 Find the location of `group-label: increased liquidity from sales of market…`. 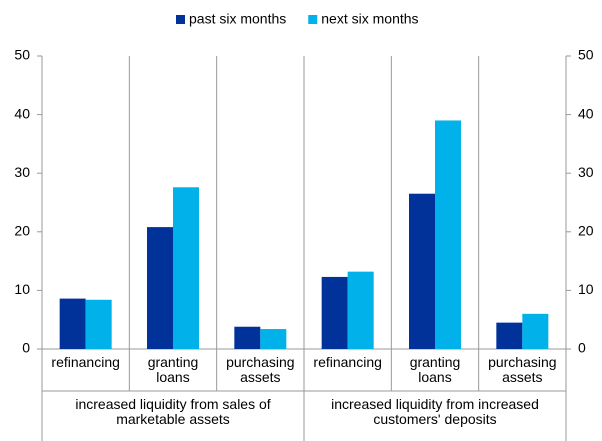

group-label: increased liquidity from sales of market… is located at coordinates (173, 411).